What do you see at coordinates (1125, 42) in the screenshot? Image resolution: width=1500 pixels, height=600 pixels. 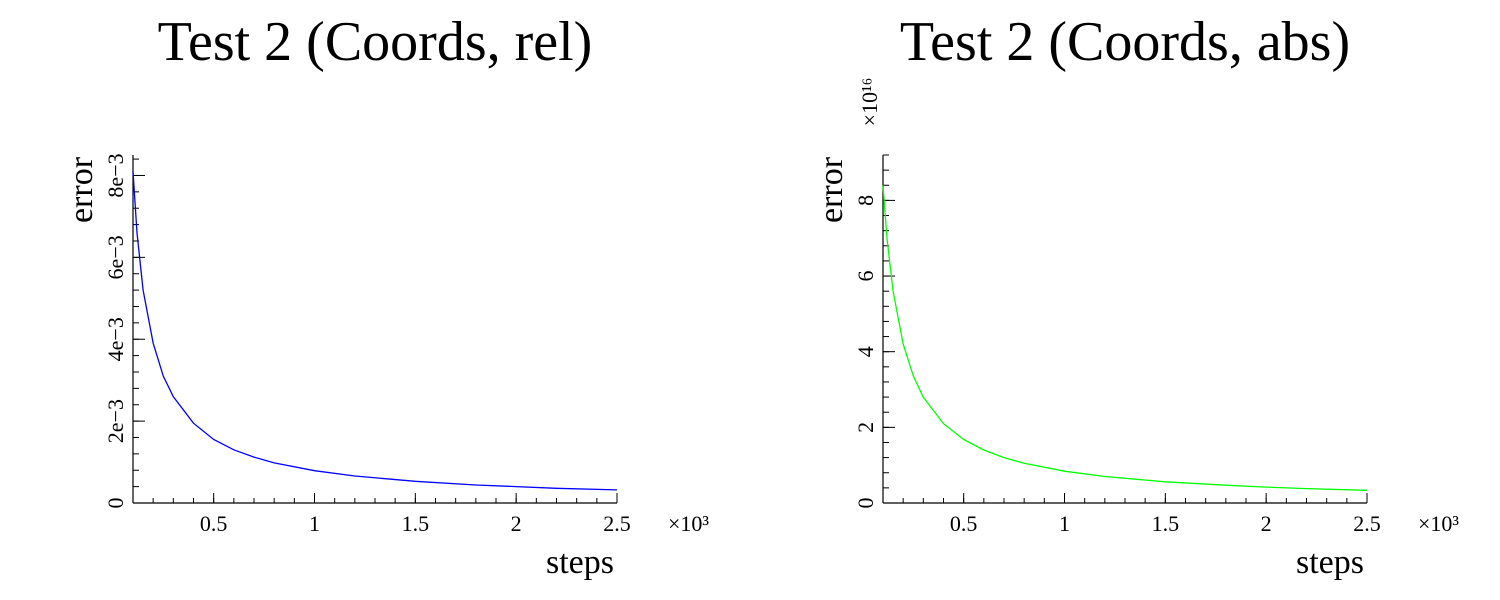 I see `chart-title: Test 2 (Coords, abs)` at bounding box center [1125, 42].